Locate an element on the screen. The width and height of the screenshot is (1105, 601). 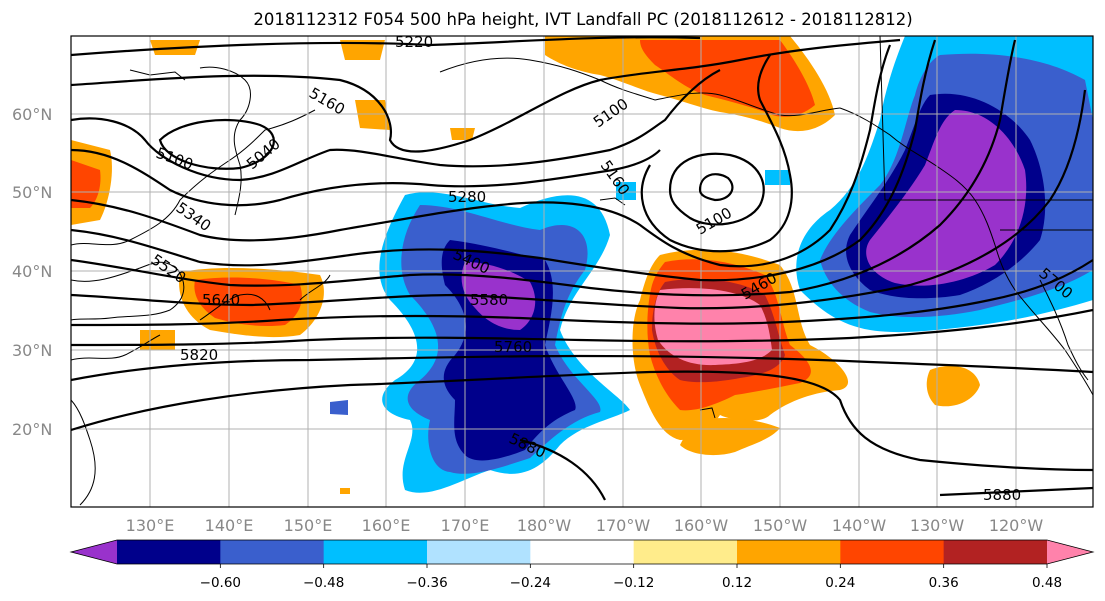
longitude-label: 130°W is located at coordinates (937, 525).